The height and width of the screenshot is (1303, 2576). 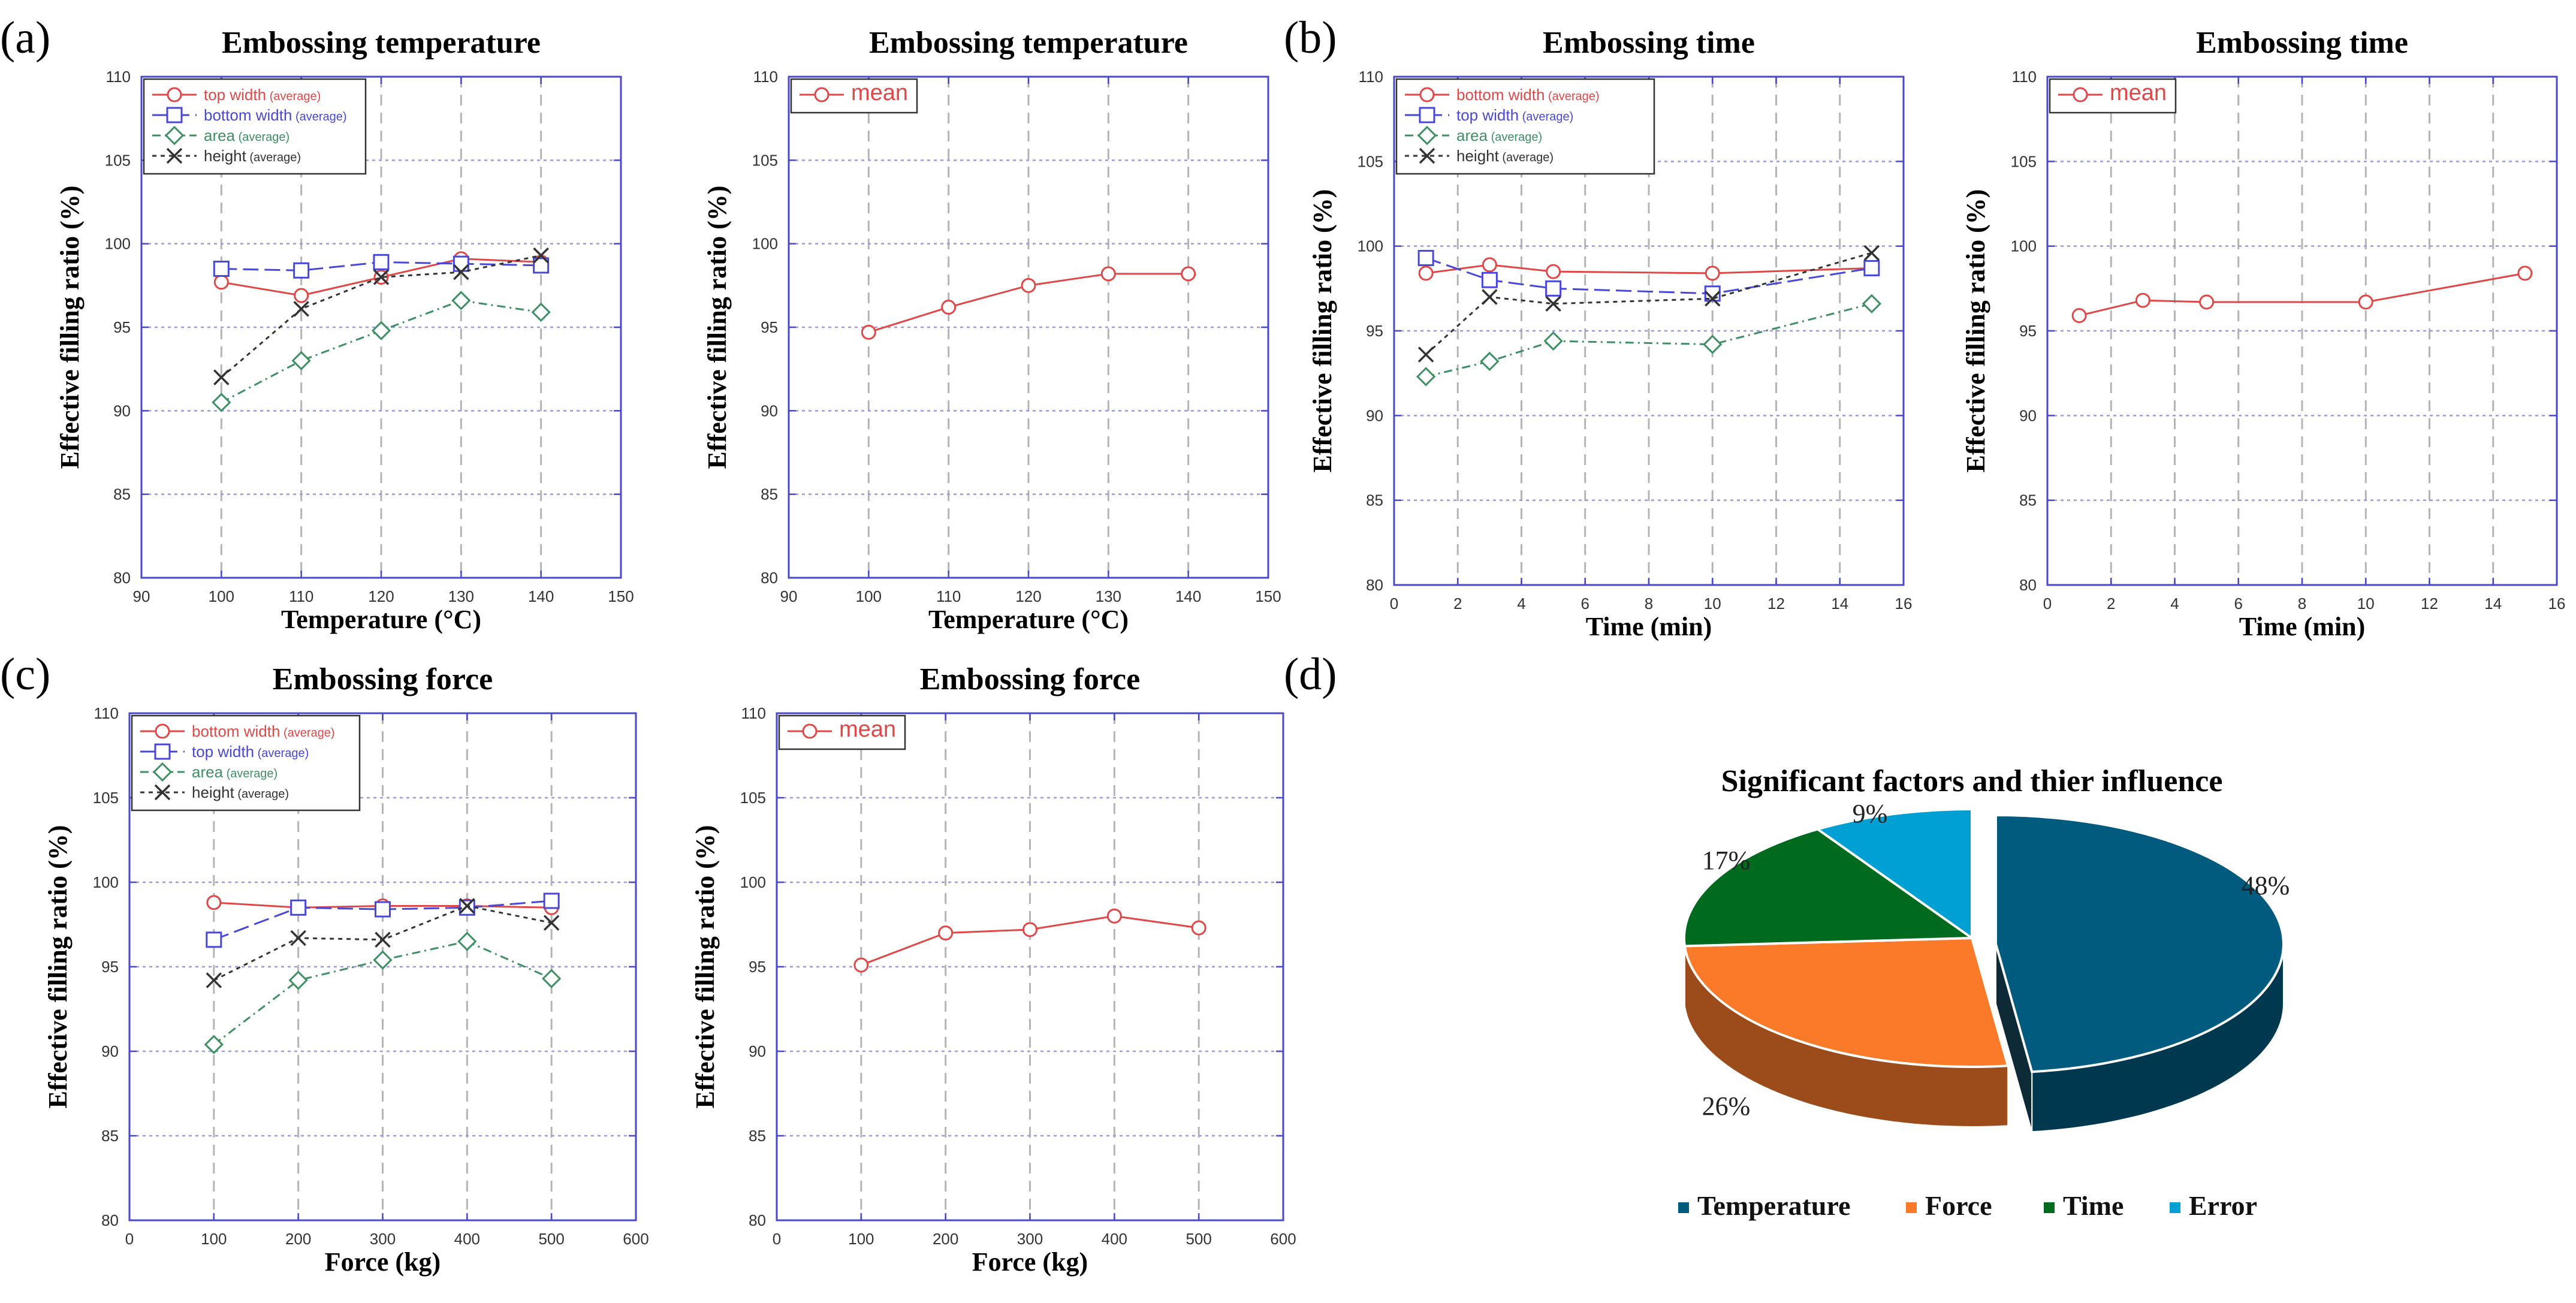 I want to click on pie-slice-time, so click(x=1829, y=888).